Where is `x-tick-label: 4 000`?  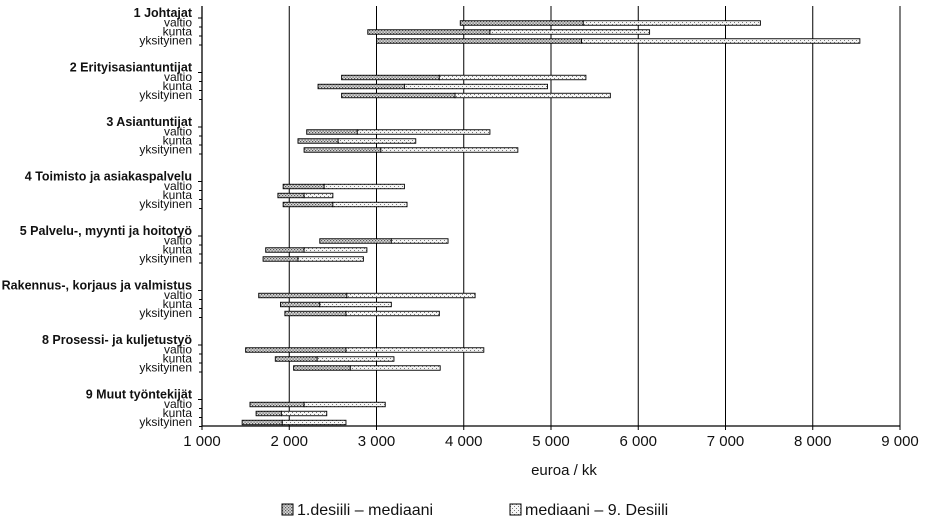 x-tick-label: 4 000 is located at coordinates (464, 441).